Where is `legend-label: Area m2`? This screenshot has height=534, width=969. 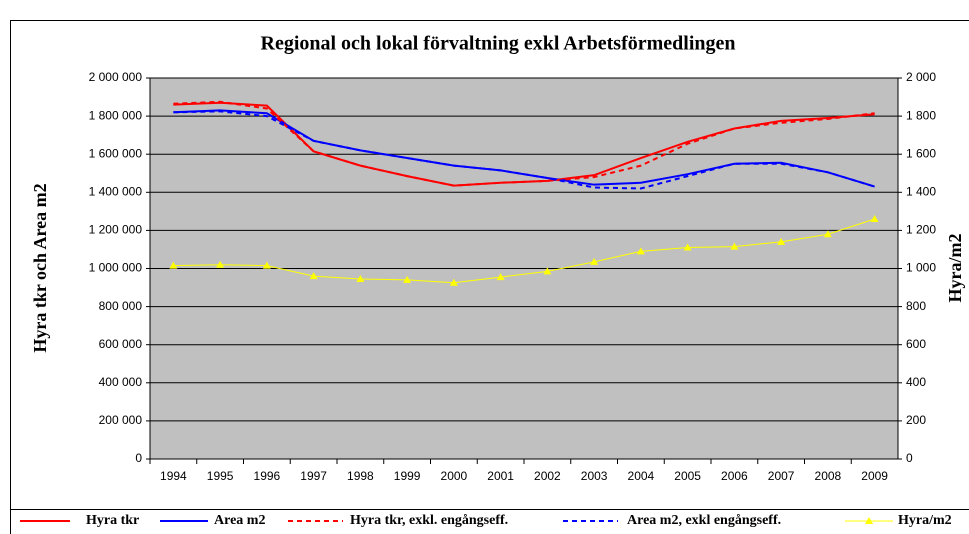 legend-label: Area m2 is located at coordinates (239, 520).